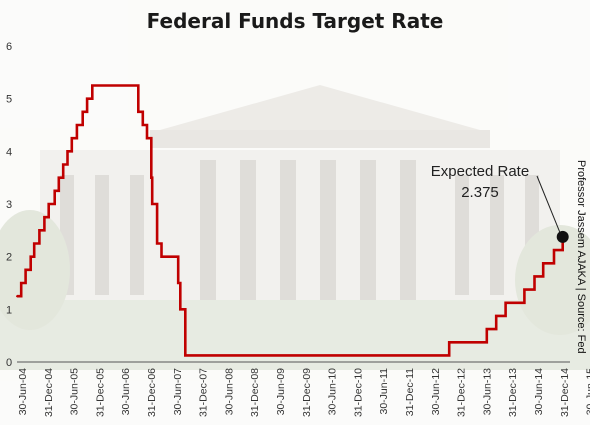 Image resolution: width=590 pixels, height=430 pixels. What do you see at coordinates (436, 391) in the screenshot?
I see `x-tick-label: 30-Jun-12` at bounding box center [436, 391].